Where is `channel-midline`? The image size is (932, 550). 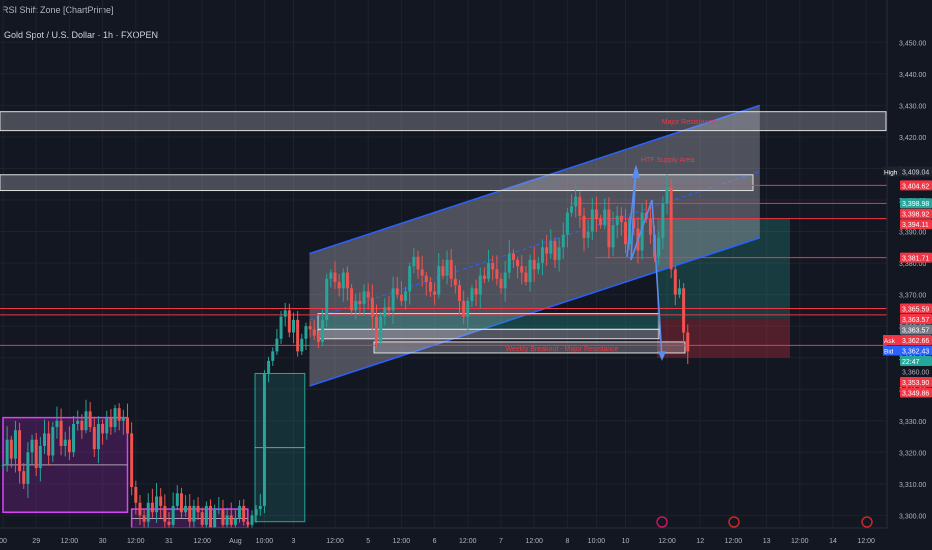 channel-midline is located at coordinates (535, 246).